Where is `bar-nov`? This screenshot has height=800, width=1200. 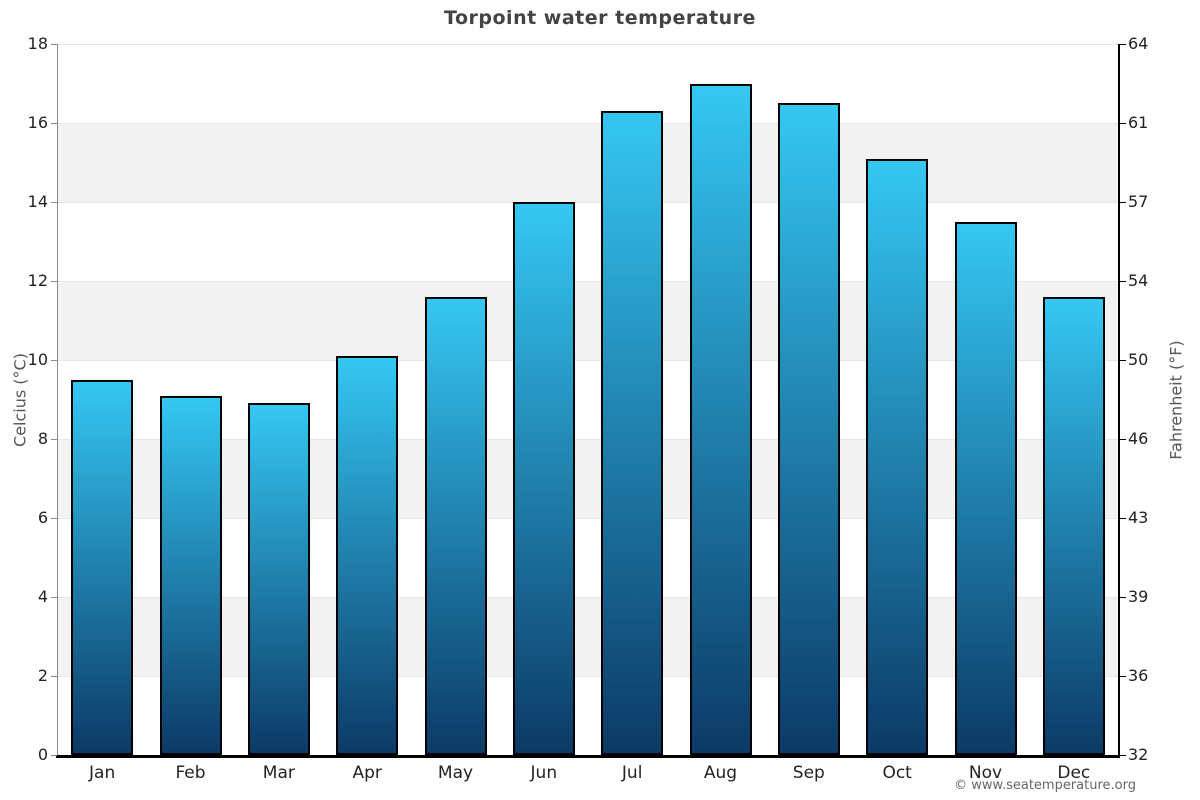
bar-nov is located at coordinates (985, 488).